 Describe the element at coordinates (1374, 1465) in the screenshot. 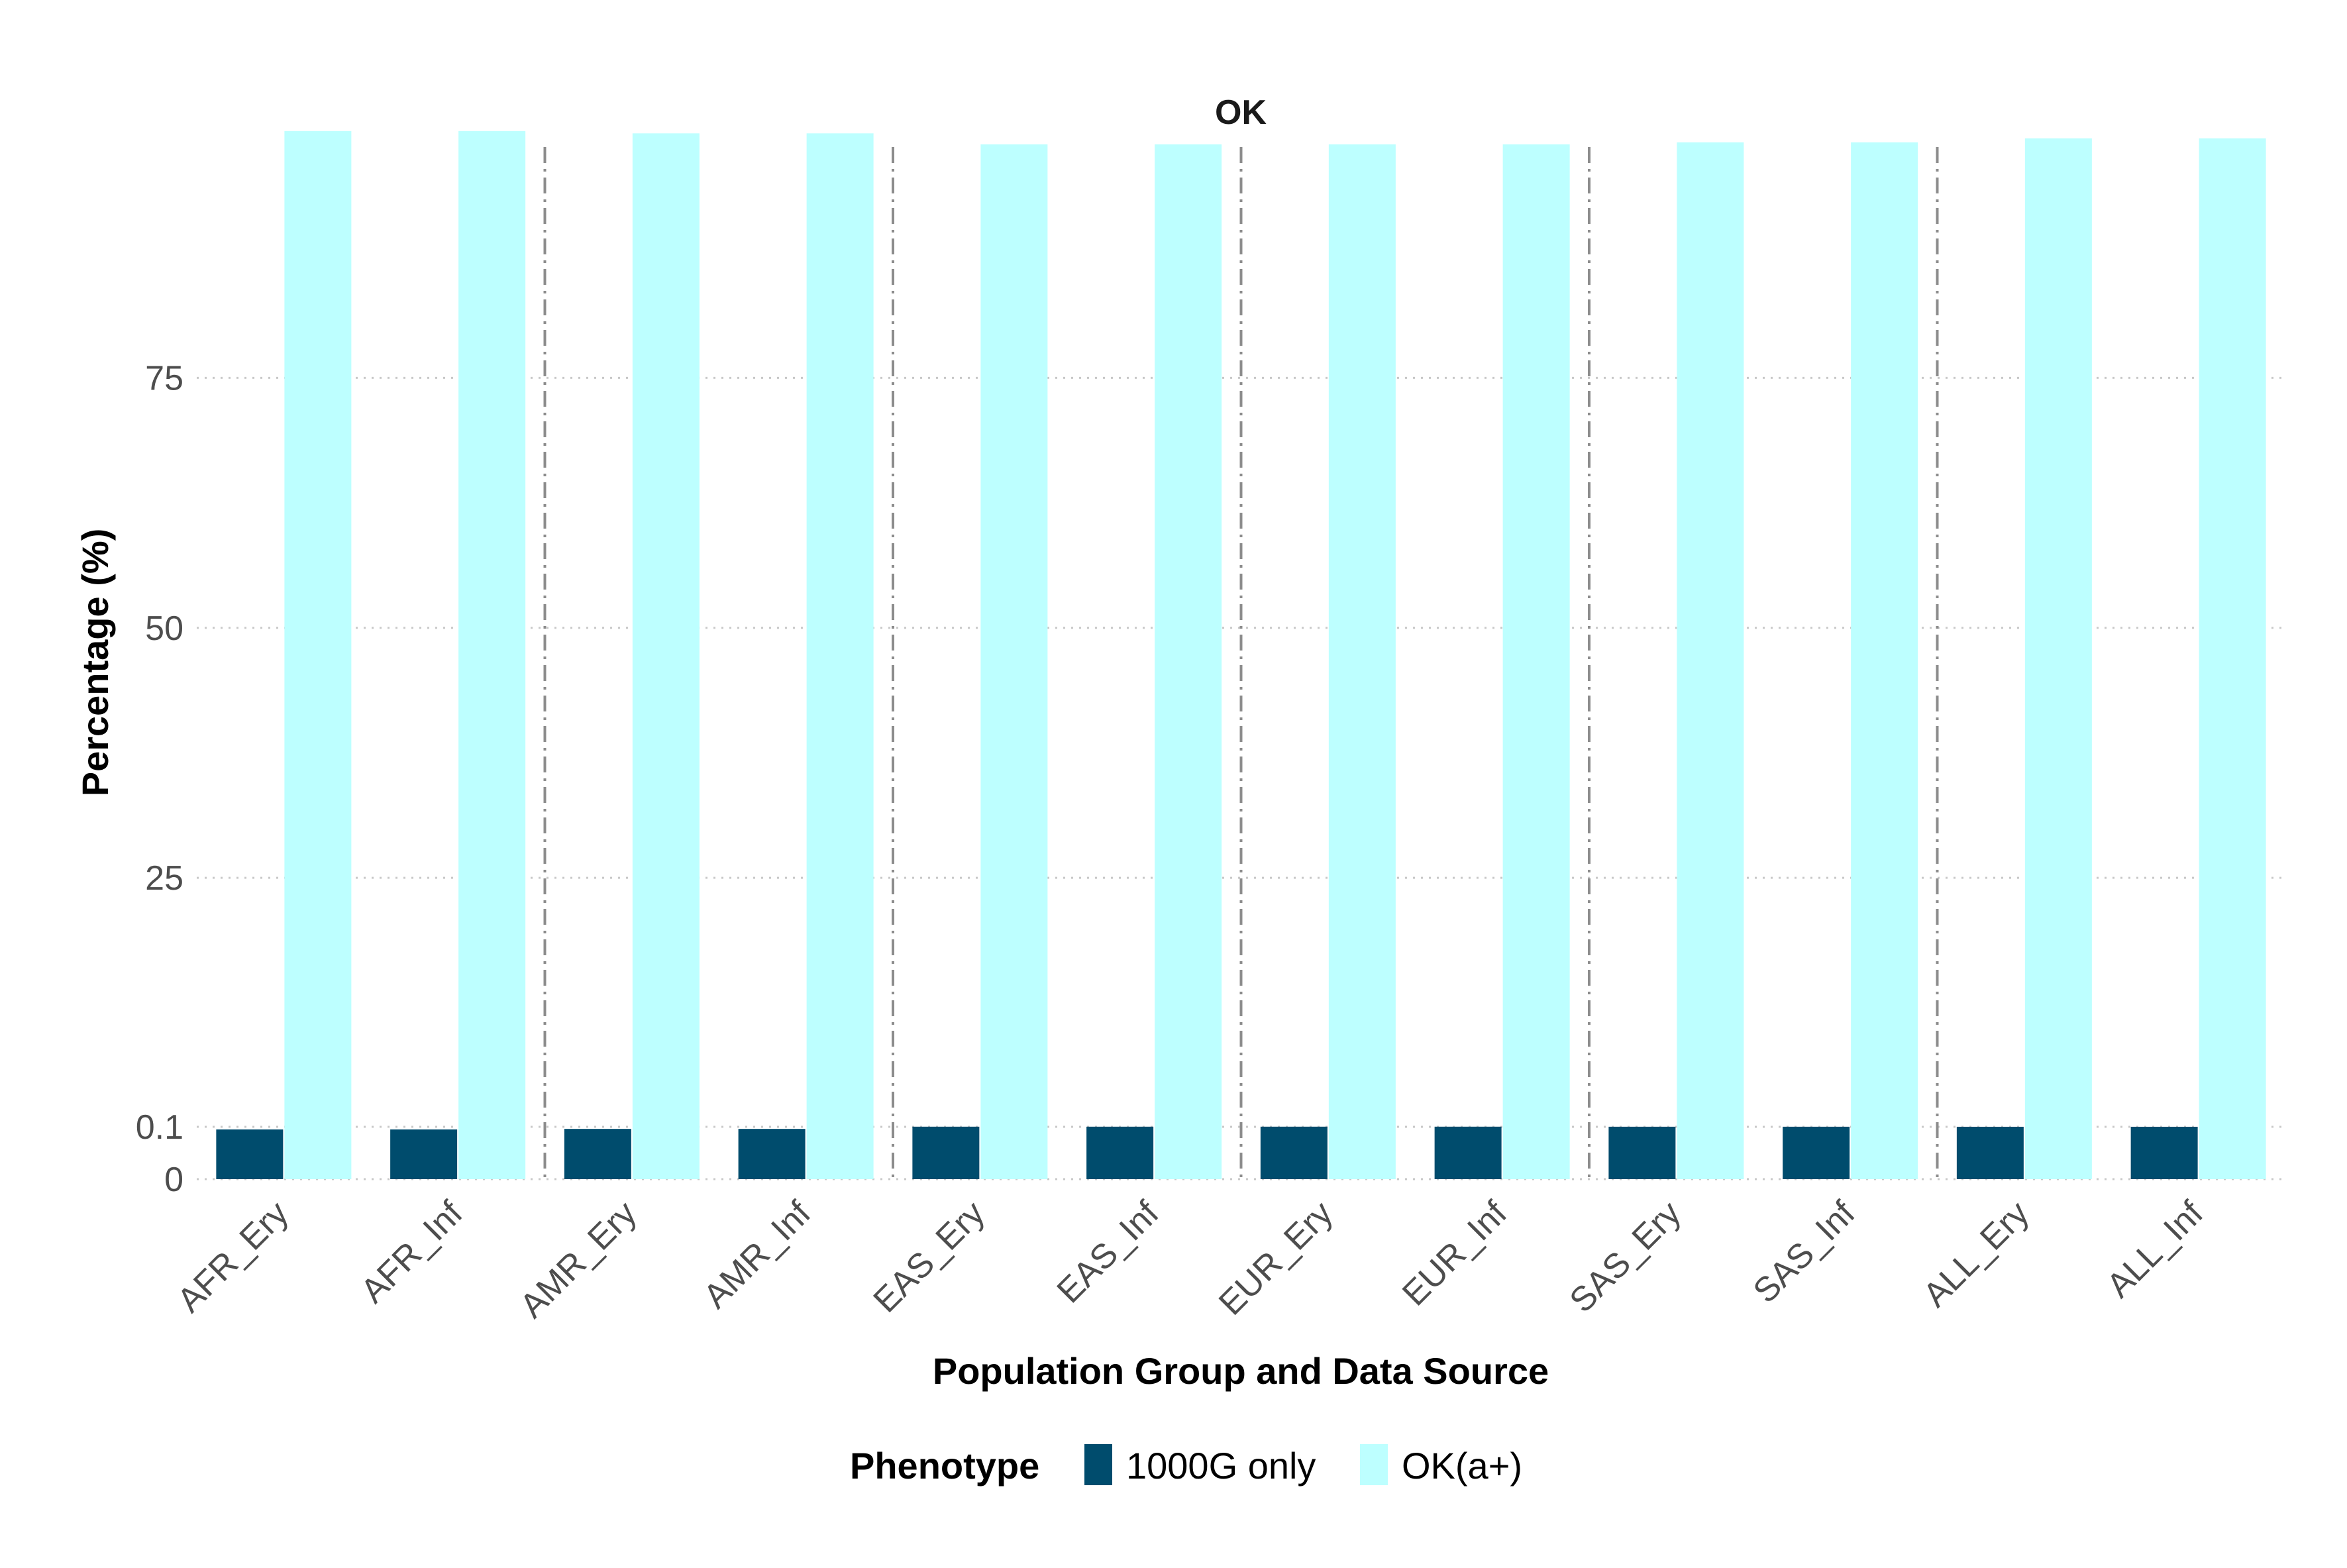

I see `legend-key-ok-a-plus` at that location.